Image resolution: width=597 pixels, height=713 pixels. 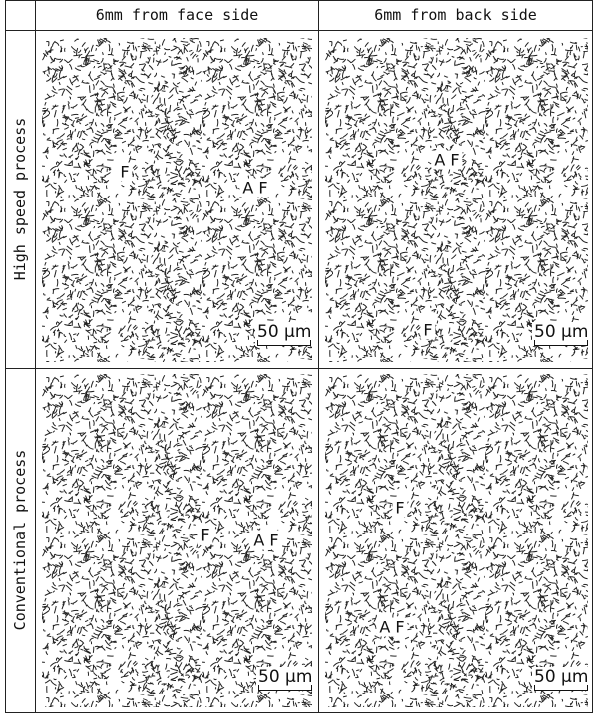 I want to click on column-header: 6mm from face side, so click(x=177, y=15).